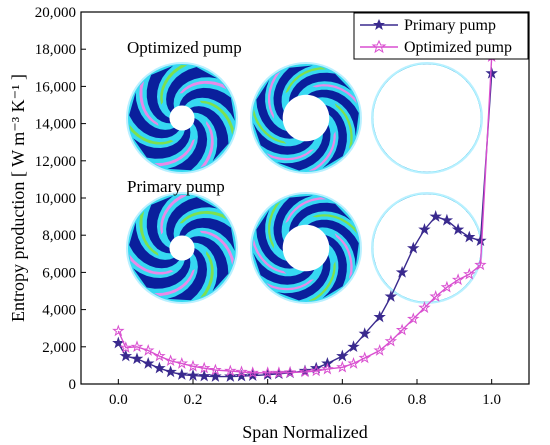 This screenshot has width=550, height=445. Describe the element at coordinates (184, 47) in the screenshot. I see `inset-label-optimized: Optimized pump` at that location.